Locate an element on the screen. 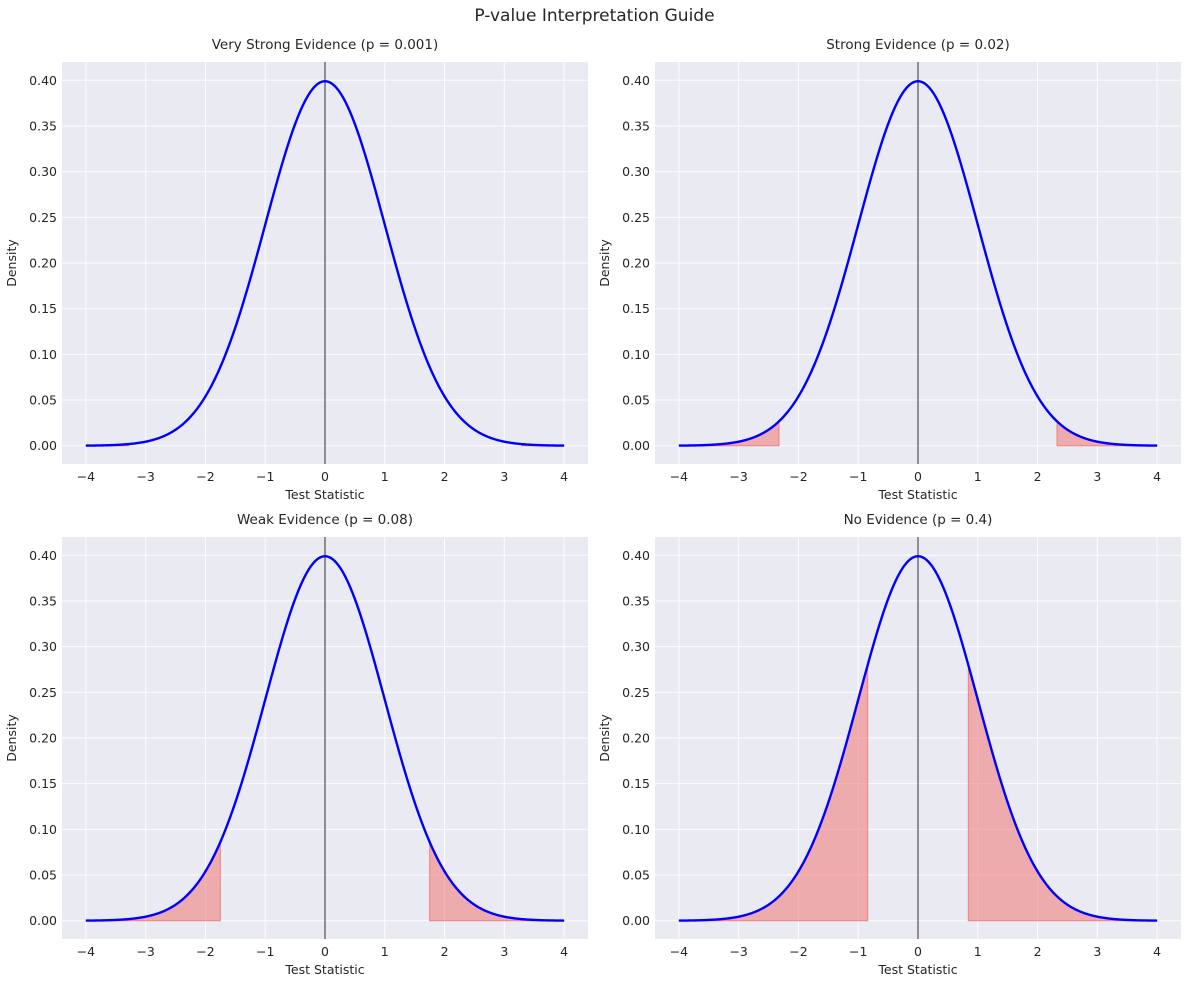 This screenshot has width=1189, height=985. panel-title: Weak Evidence (p = 0.08) is located at coordinates (325, 520).